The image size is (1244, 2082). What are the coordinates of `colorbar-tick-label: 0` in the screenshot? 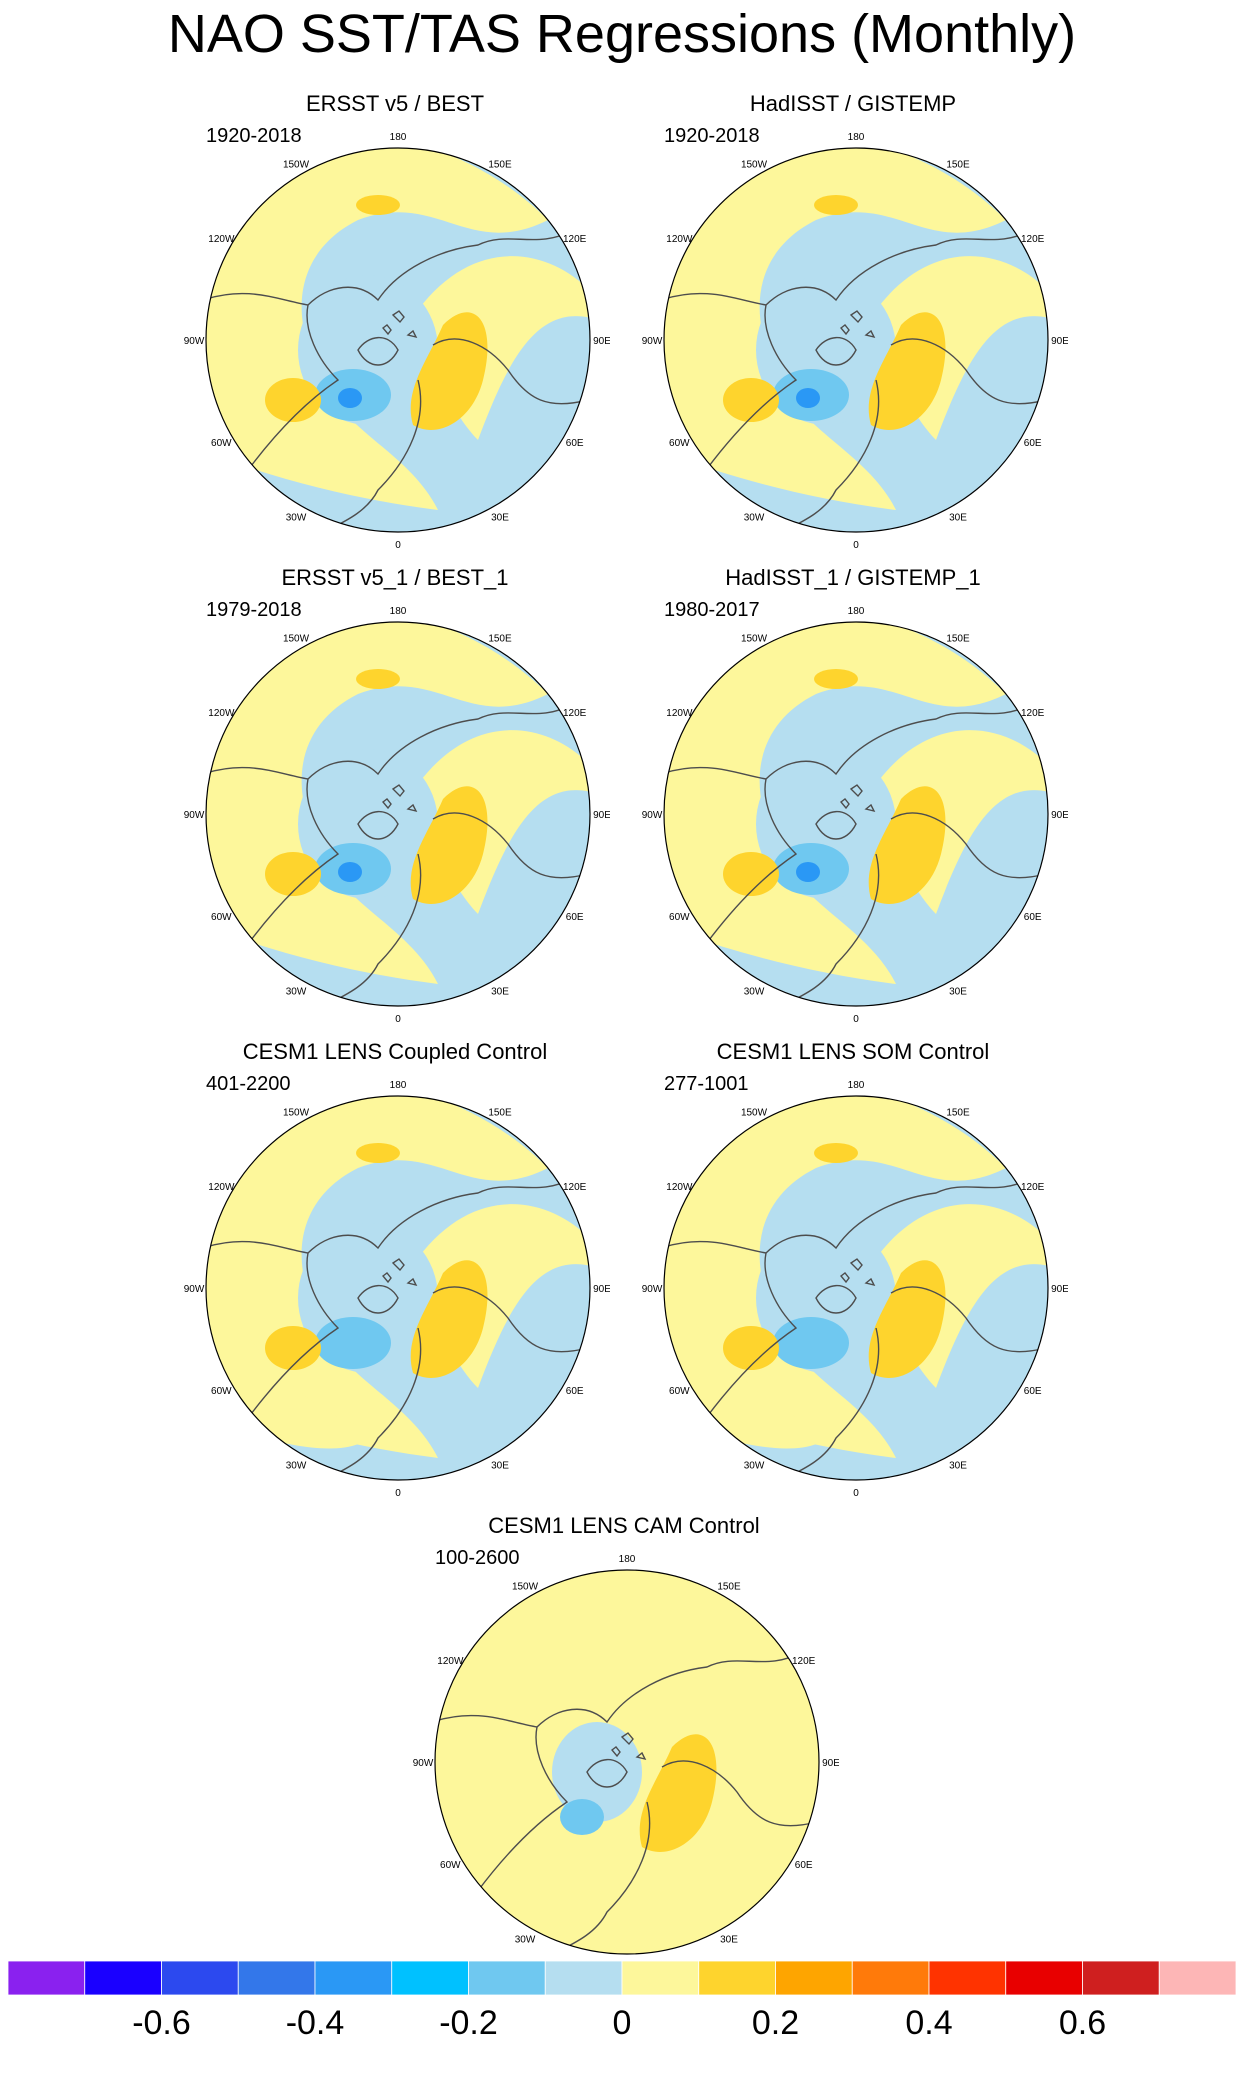 It's located at (622, 2023).